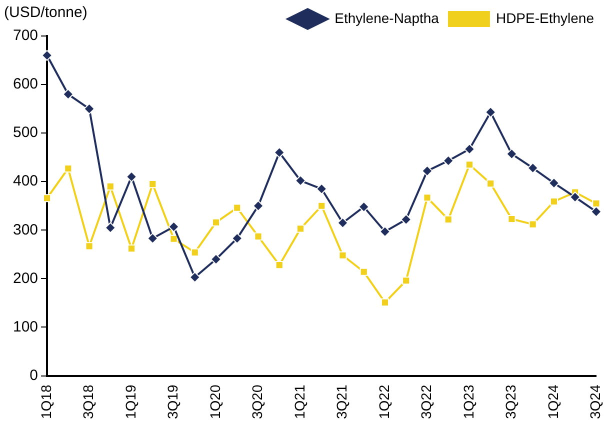 This screenshot has height=426, width=616. What do you see at coordinates (257, 401) in the screenshot?
I see `x-tick-label: 3Q20` at bounding box center [257, 401].